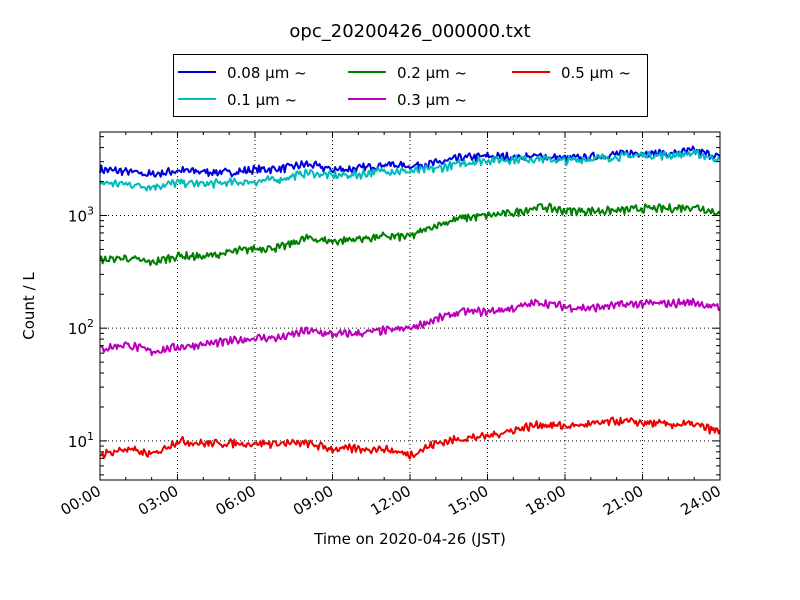 The image size is (800, 600). What do you see at coordinates (81, 327) in the screenshot?
I see `y-tick-label: 10²` at bounding box center [81, 327].